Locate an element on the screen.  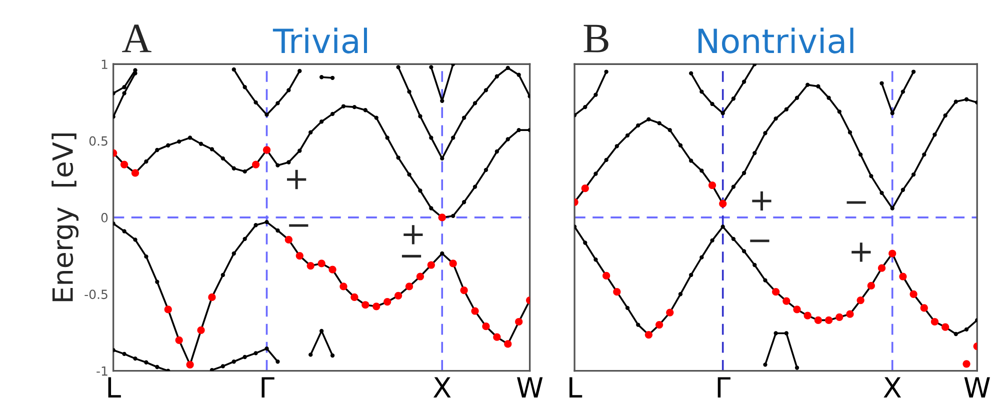
y-axis-title: Energy [eV] is located at coordinates (65, 218).